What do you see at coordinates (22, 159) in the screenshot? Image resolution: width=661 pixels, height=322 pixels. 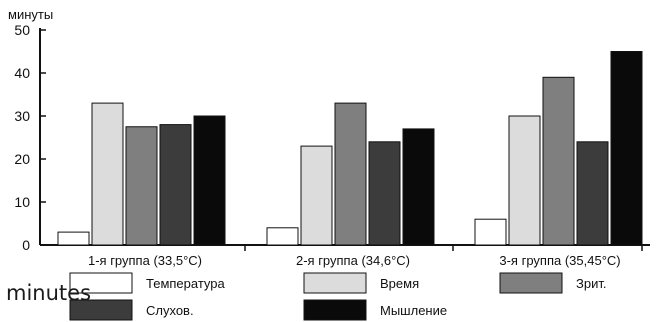 I see `y-tick-label: 20` at bounding box center [22, 159].